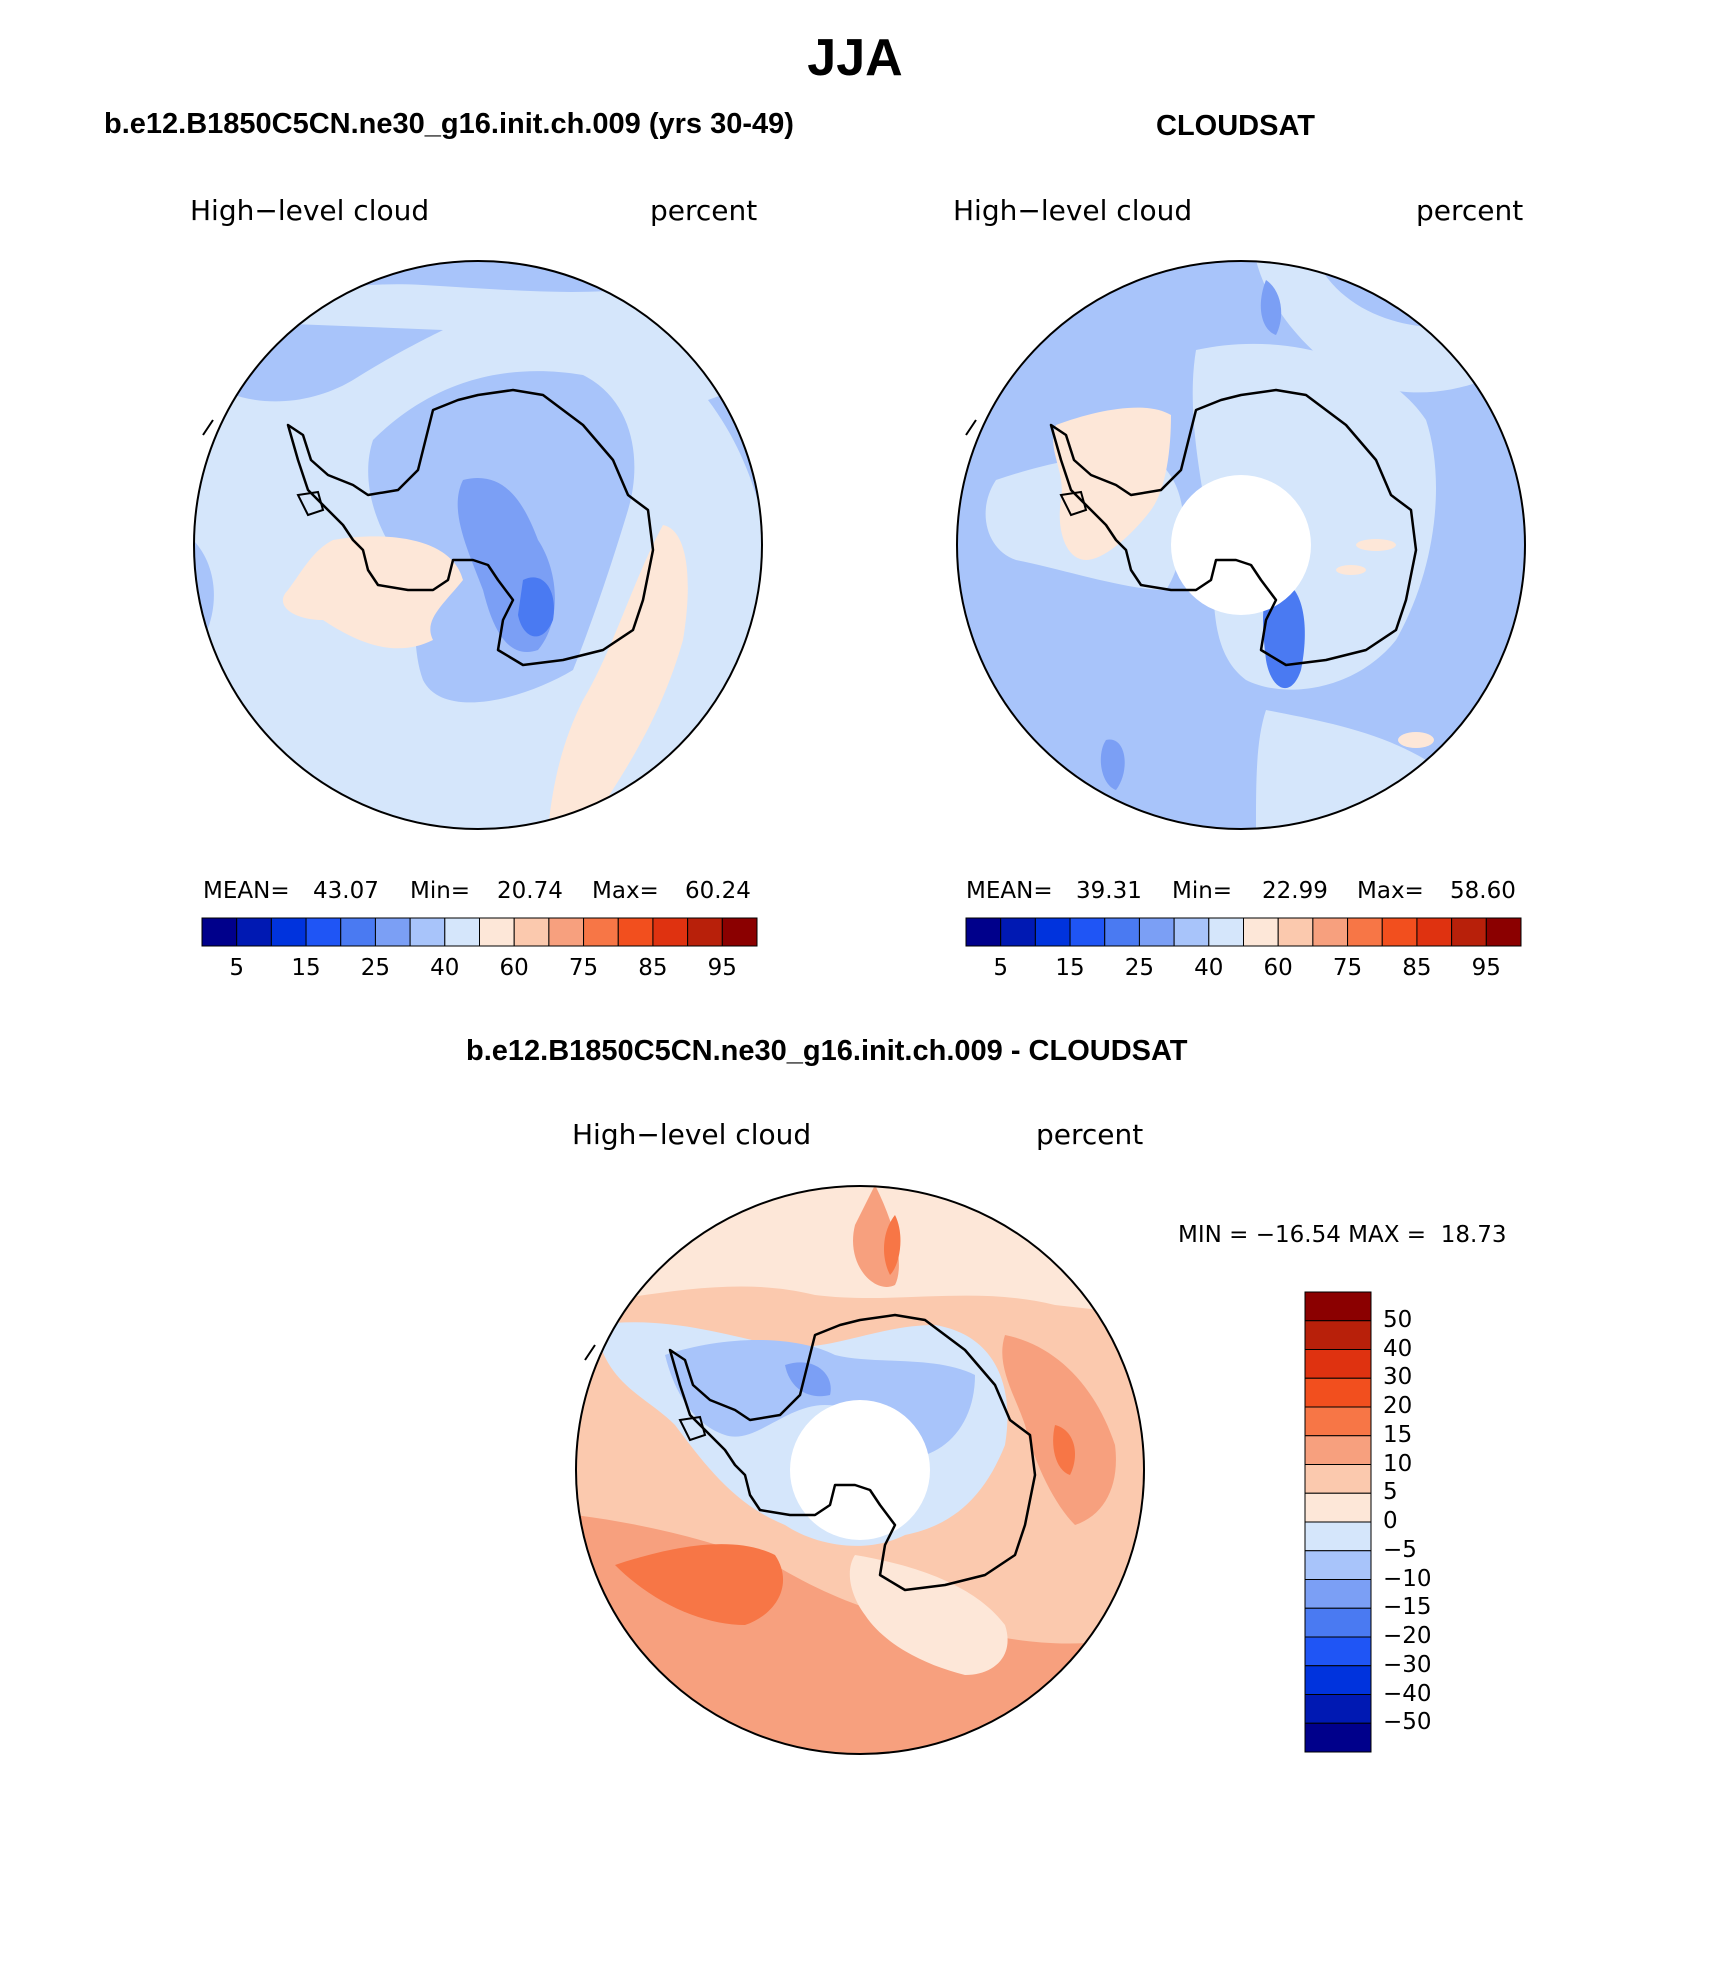 The height and width of the screenshot is (1963, 1710). What do you see at coordinates (1398, 1348) in the screenshot?
I see `diff-colorbar-tick-label: 40` at bounding box center [1398, 1348].